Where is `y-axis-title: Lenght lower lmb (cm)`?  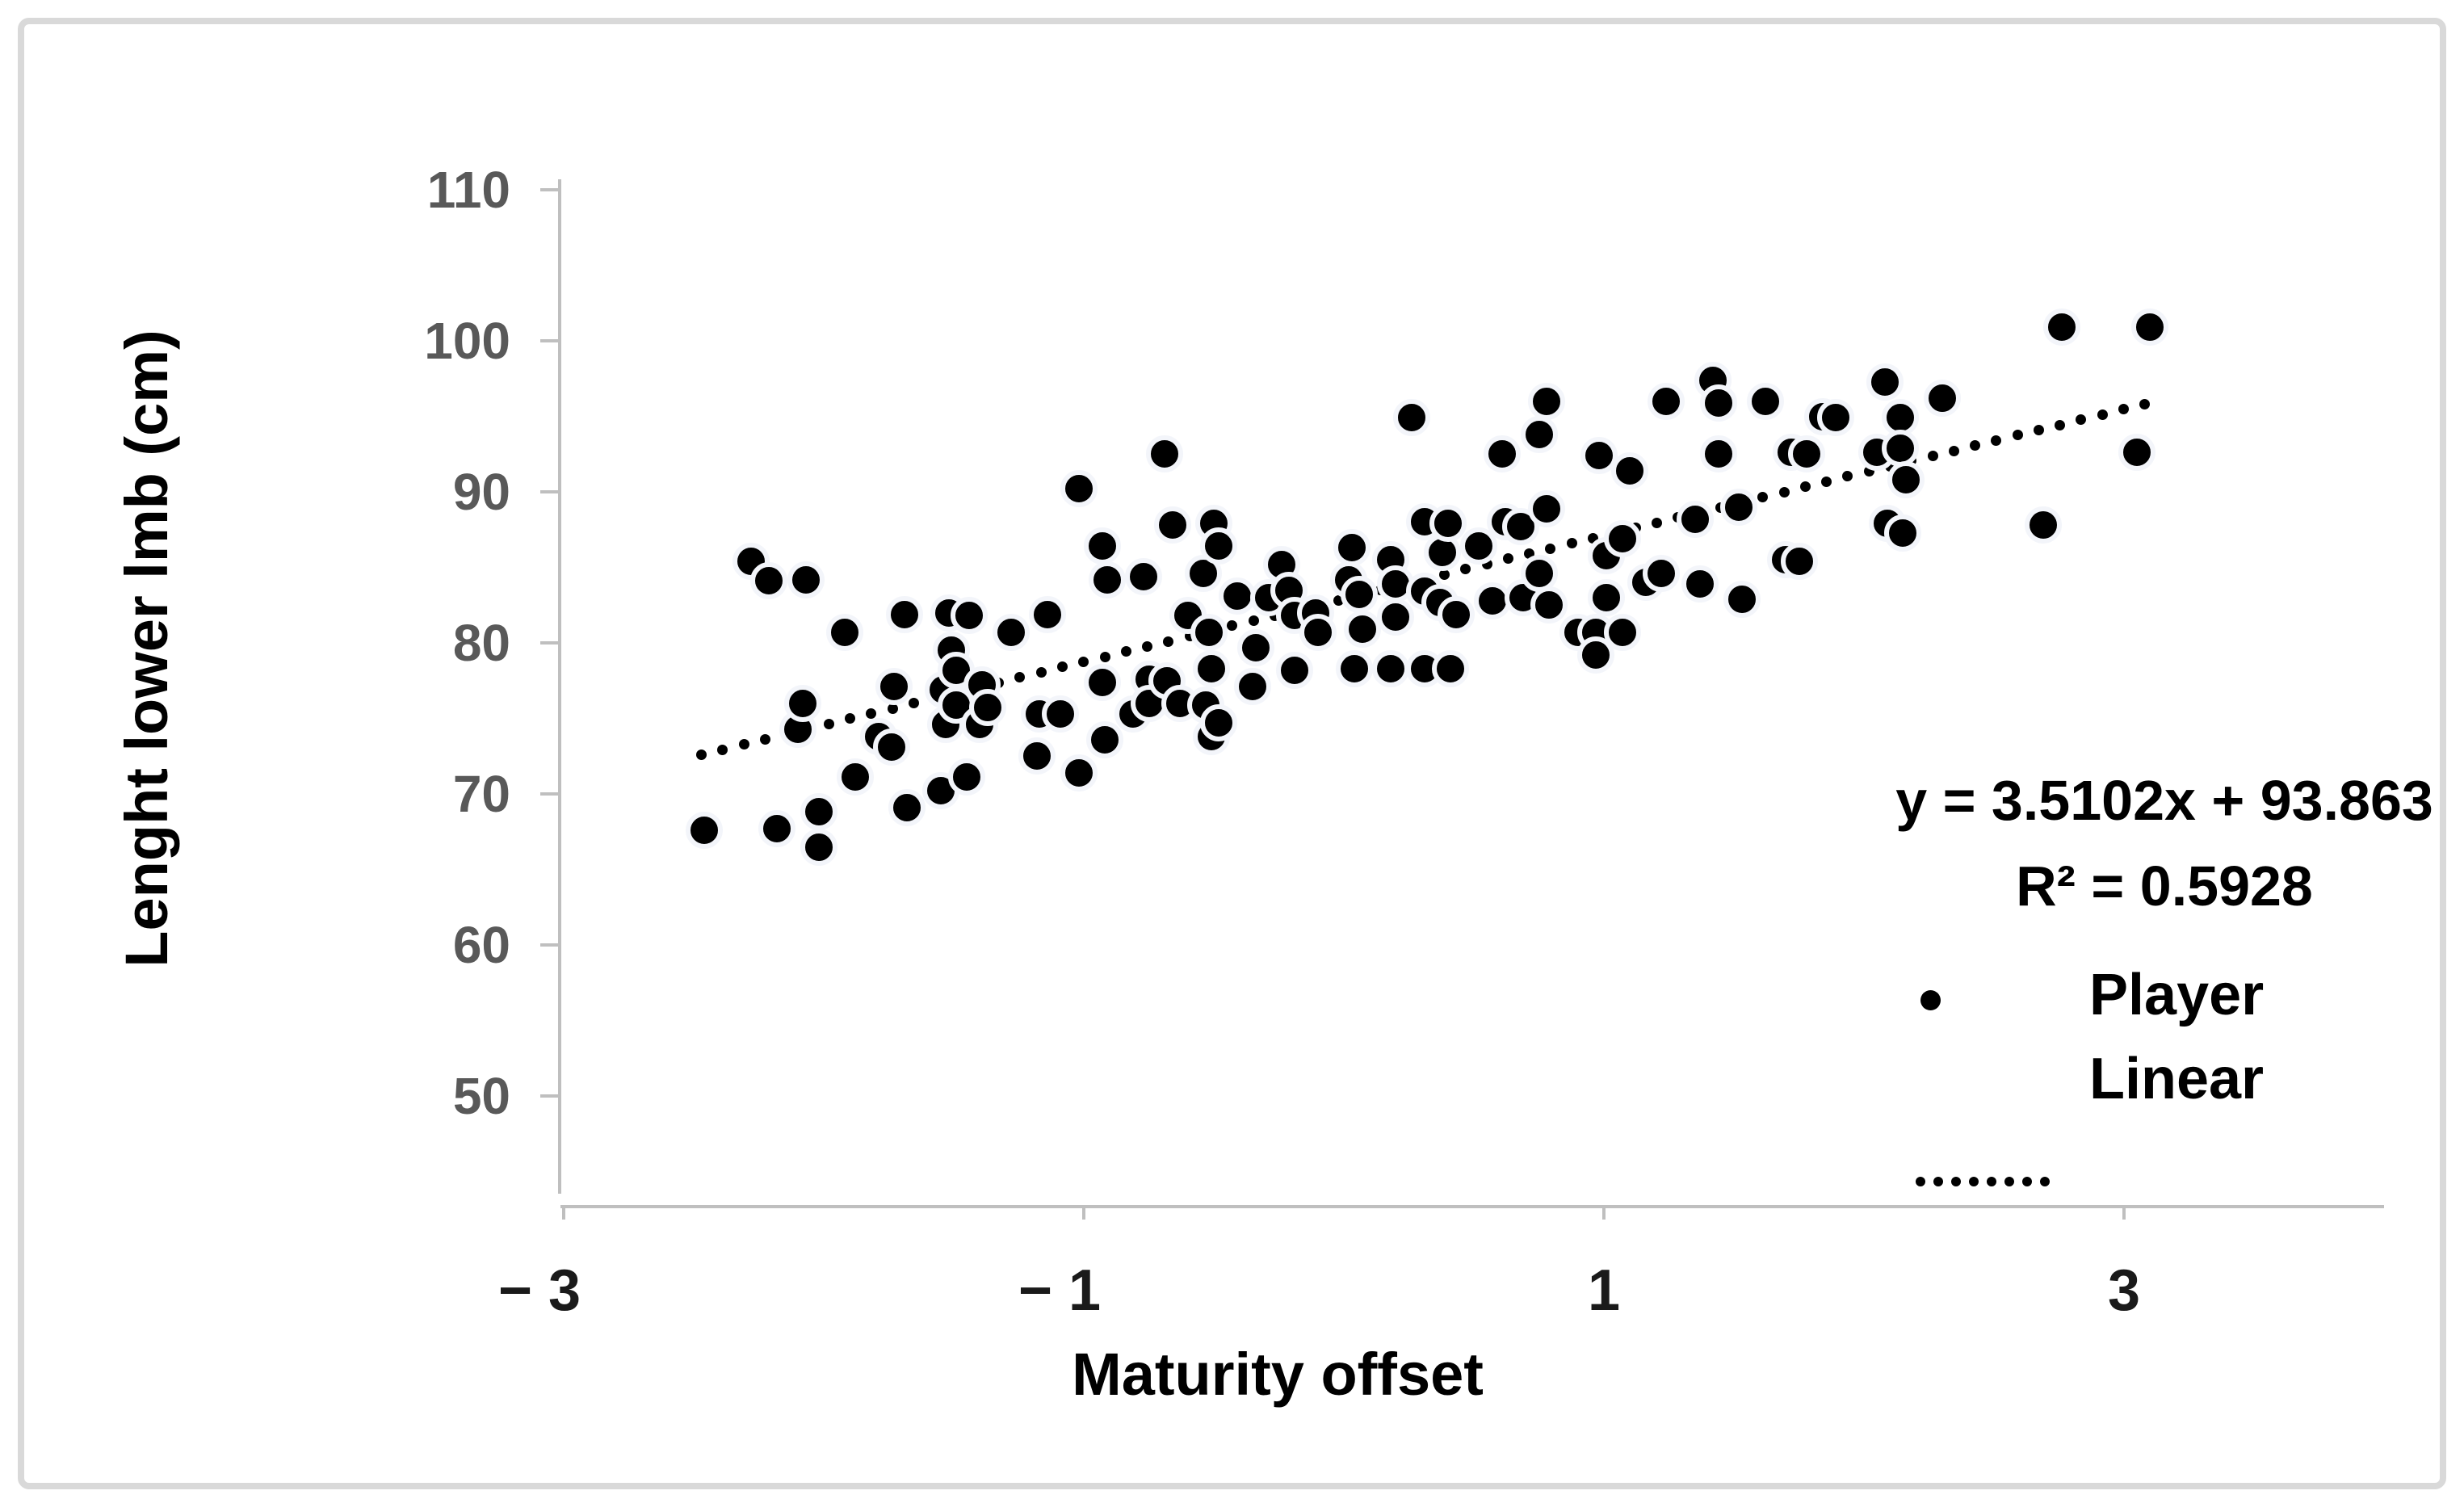
y-axis-title: Lenght lower lmb (cm) is located at coordinates (146, 649).